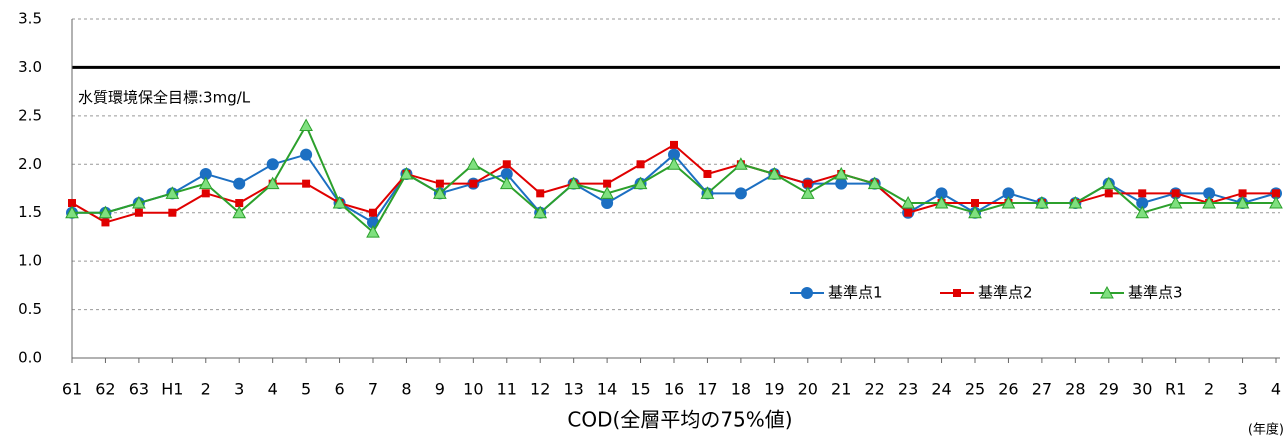  What do you see at coordinates (573, 389) in the screenshot?
I see `x-tick-label: 13` at bounding box center [573, 389].